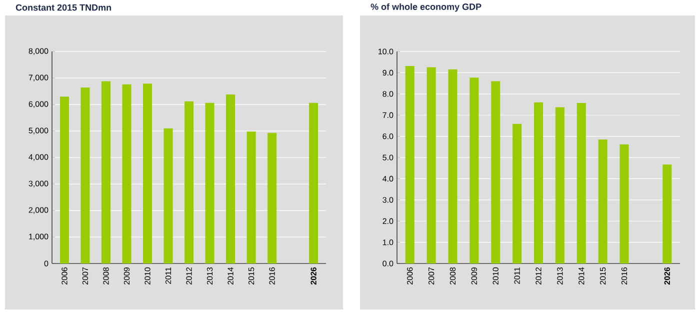 This screenshot has height=321, width=700. Describe the element at coordinates (38, 158) in the screenshot. I see `y-tick-label: 4,000` at that location.